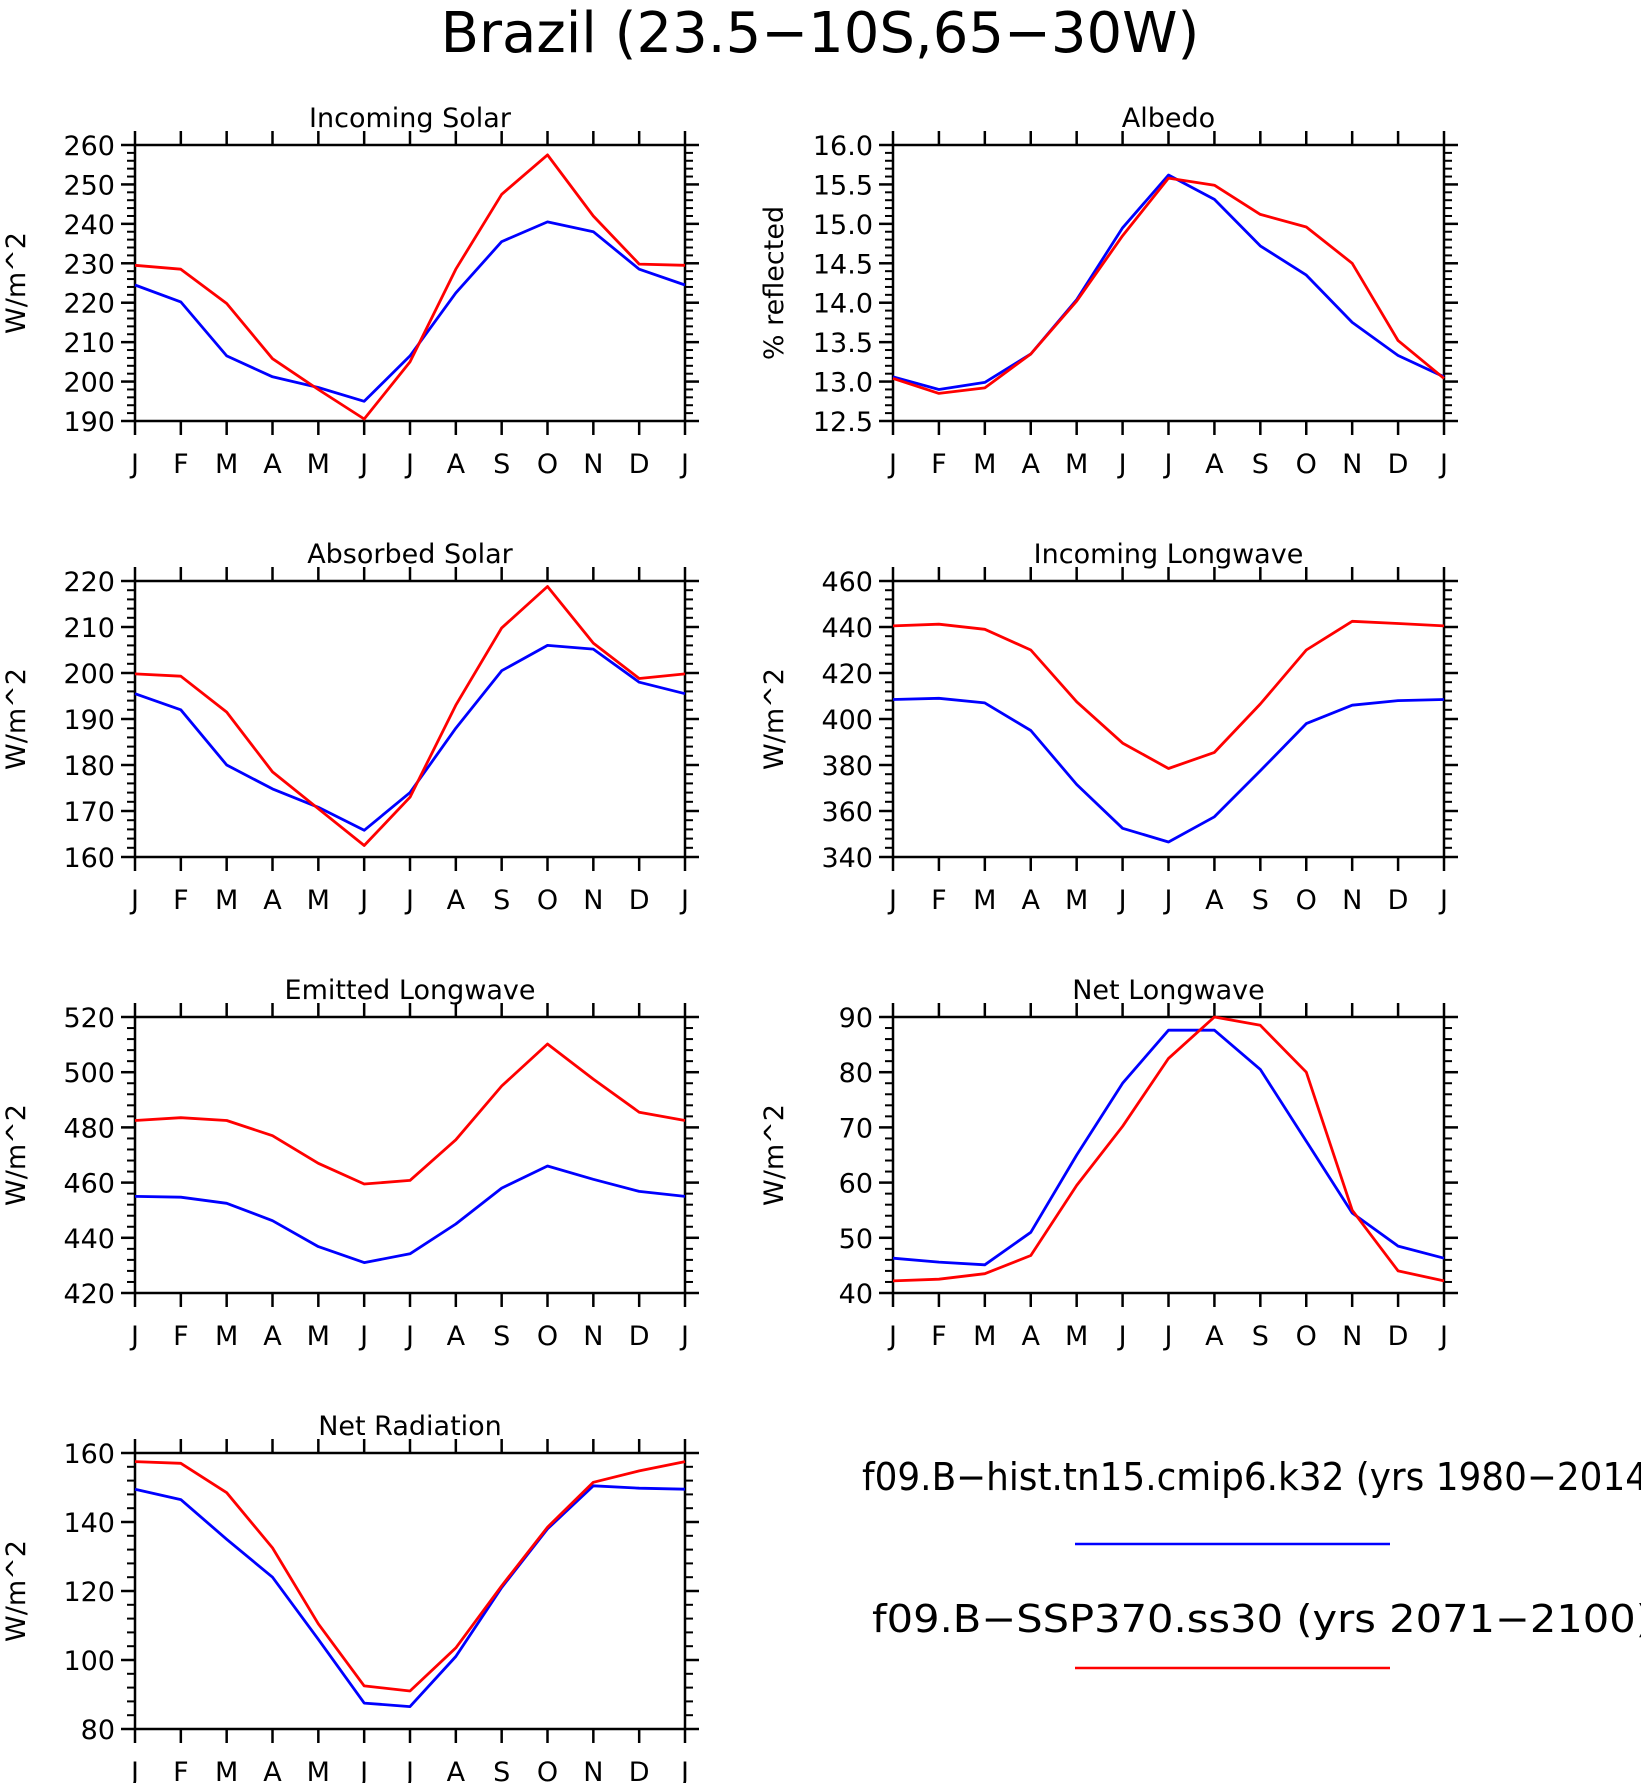 This screenshot has width=1641, height=1788. Describe the element at coordinates (843, 185) in the screenshot. I see `y-tick-label: 15.5` at that location.